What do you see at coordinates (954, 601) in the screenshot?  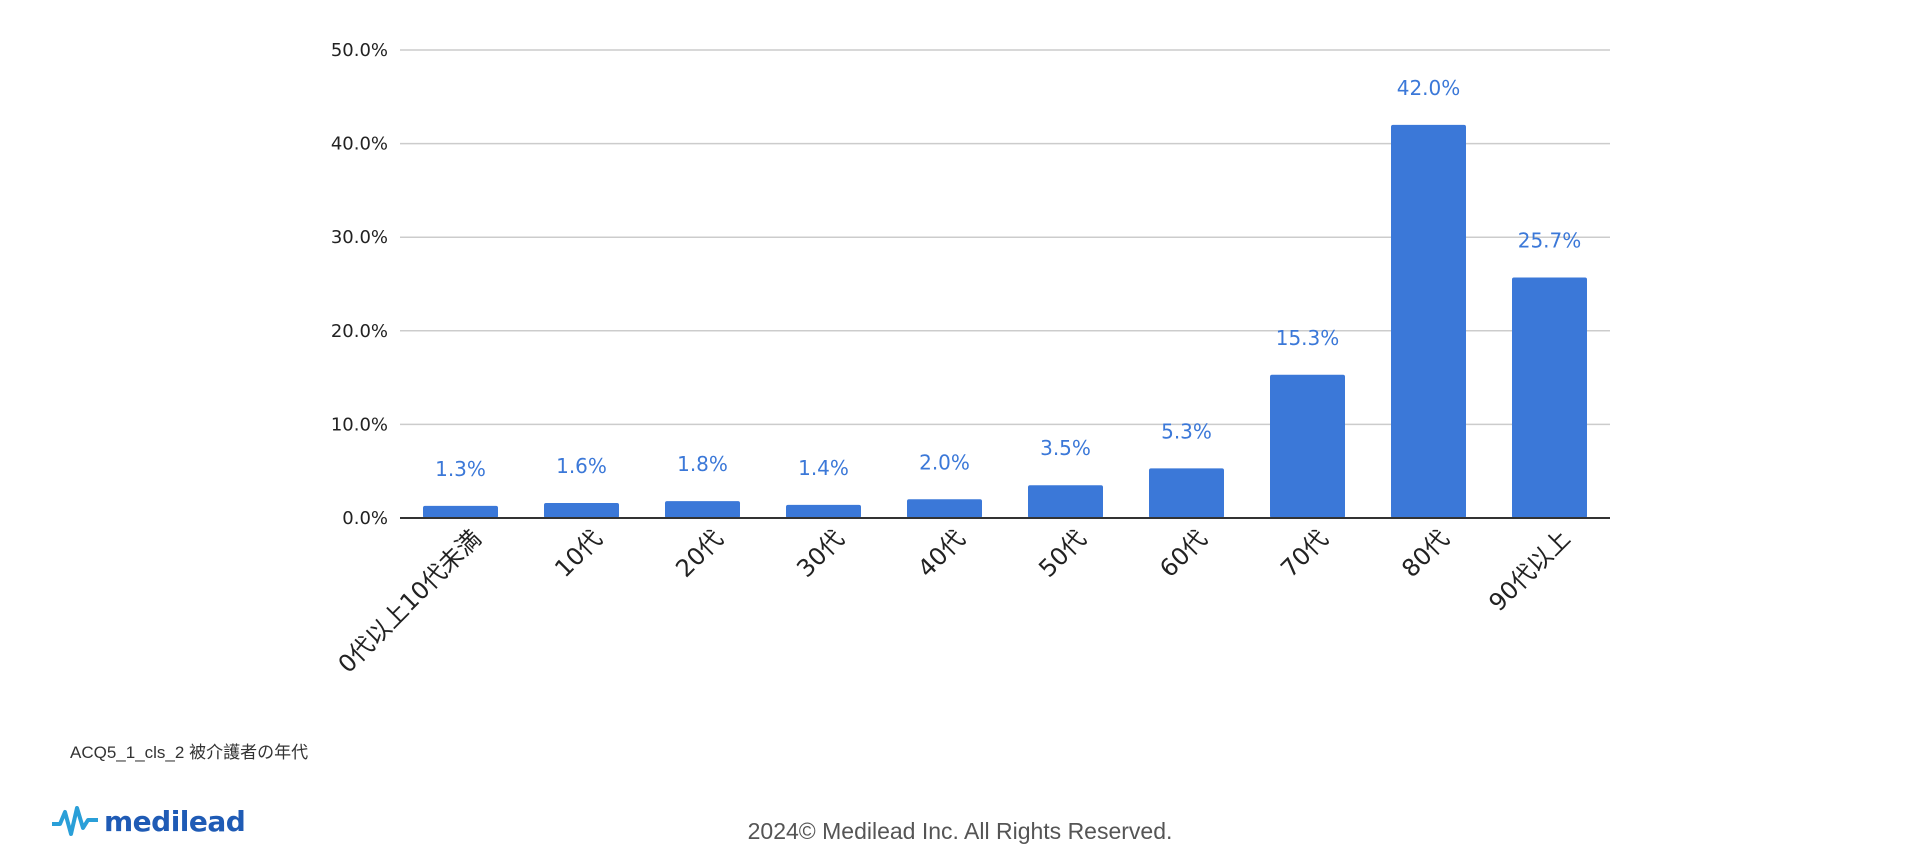 I see `x-axis-tick-labels: 0代以上10代未満 10代 20代 30代 40代 50代 60代 70代 80代 90代以上` at bounding box center [954, 601].